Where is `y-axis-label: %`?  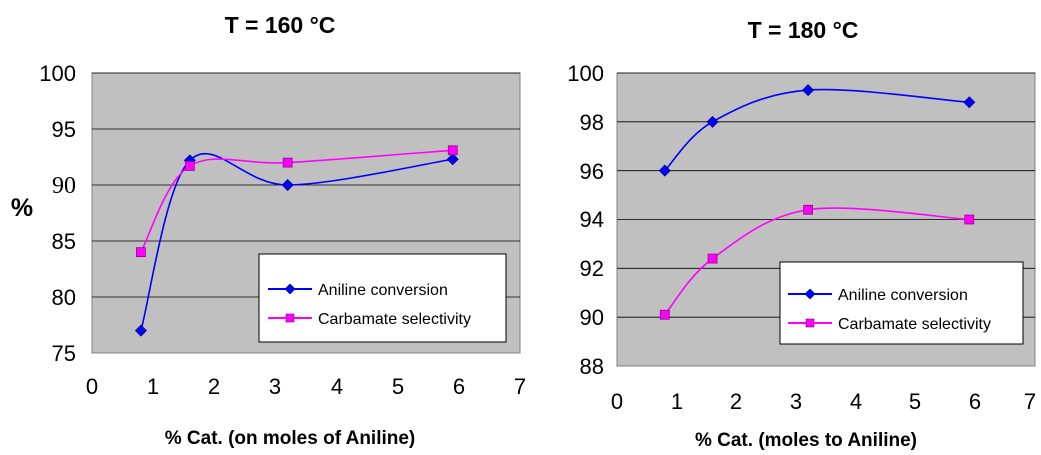
y-axis-label: % is located at coordinates (22, 208).